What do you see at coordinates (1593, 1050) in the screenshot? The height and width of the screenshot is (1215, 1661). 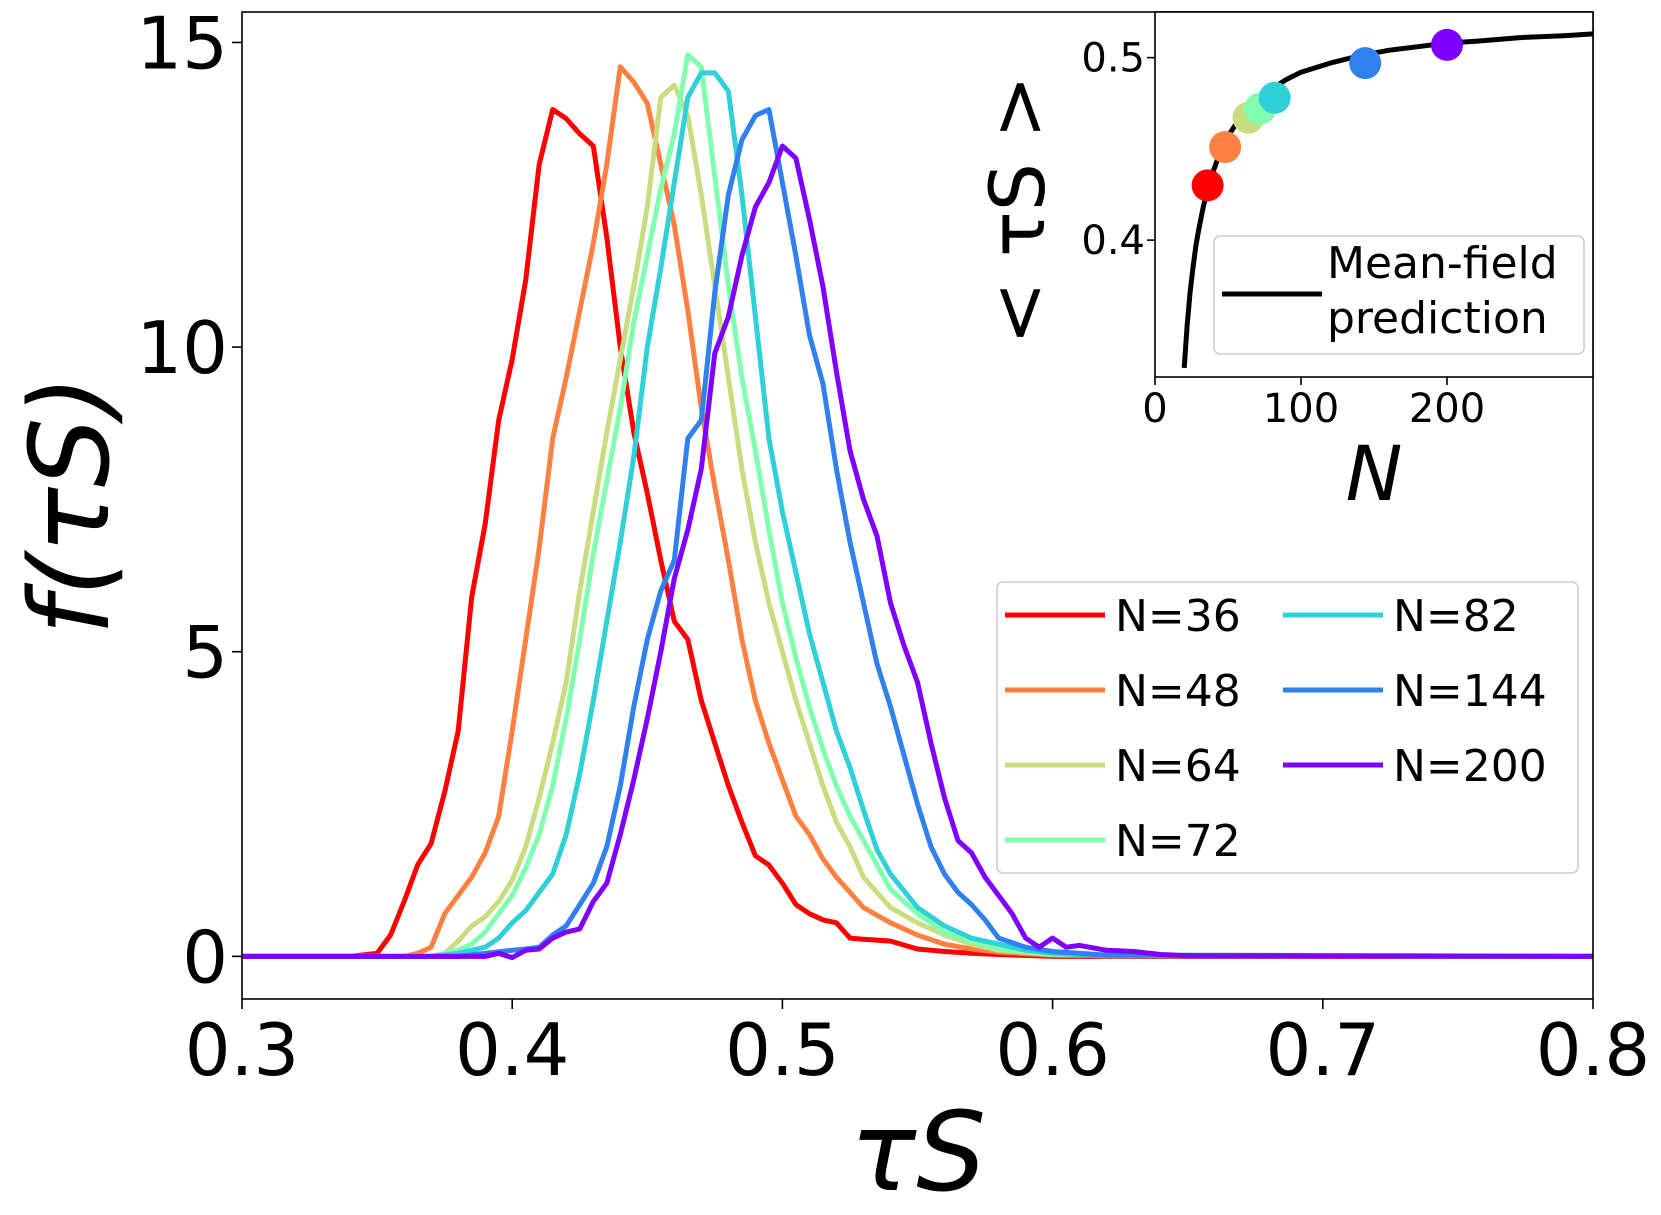 I see `main-x-tick-label: 0.8` at bounding box center [1593, 1050].